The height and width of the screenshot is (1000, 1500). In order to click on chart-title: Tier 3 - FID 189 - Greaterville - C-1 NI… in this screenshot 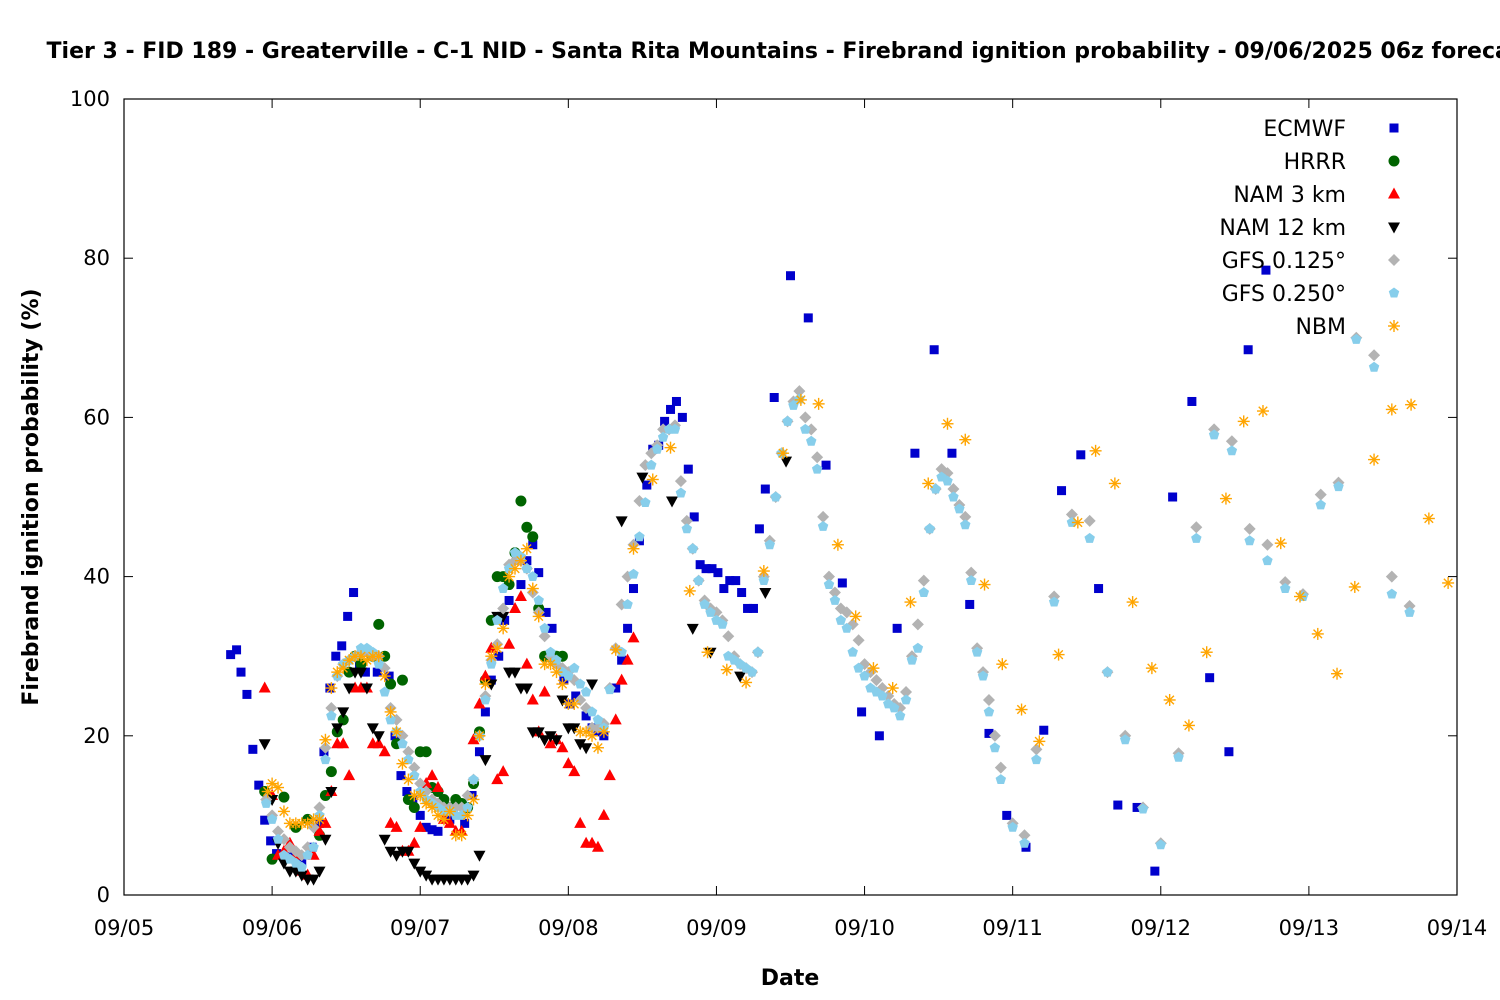, I will do `click(773, 51)`.